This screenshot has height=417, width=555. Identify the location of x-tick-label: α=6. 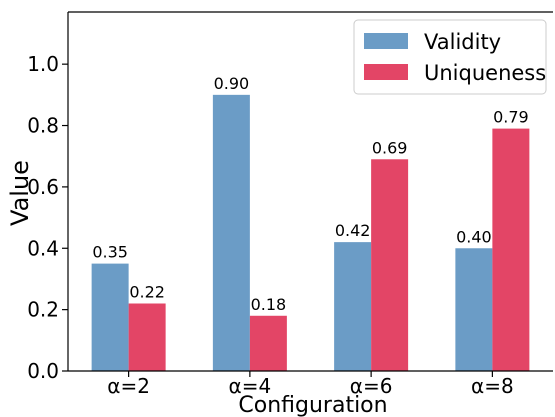
(371, 386).